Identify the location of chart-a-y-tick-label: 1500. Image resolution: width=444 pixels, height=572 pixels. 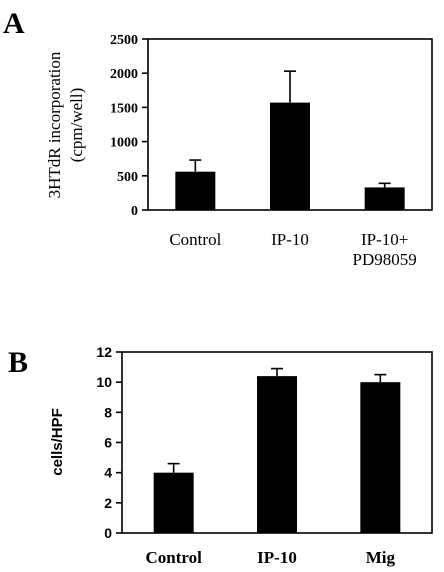
(124, 108).